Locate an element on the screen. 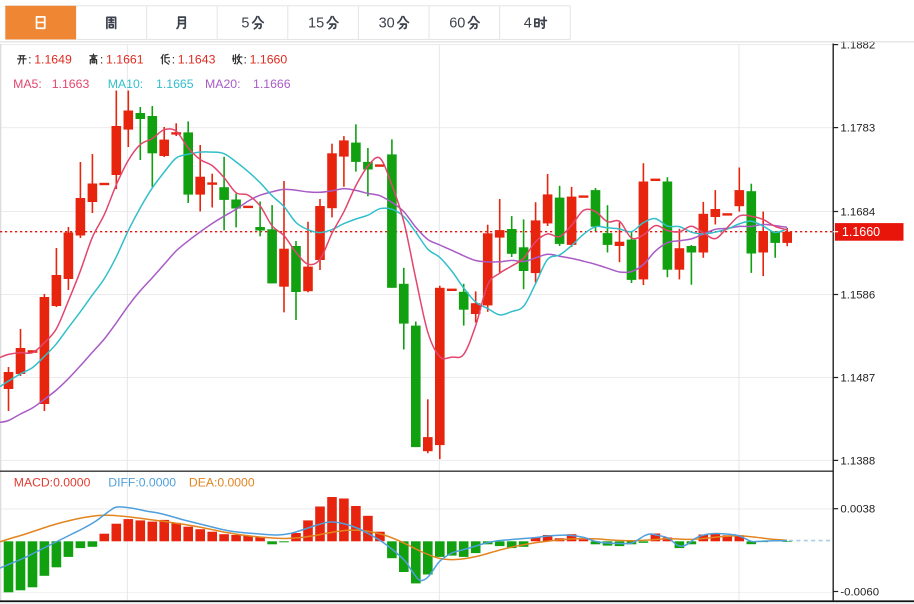  svg-text: 0.0038 is located at coordinates (857, 510).